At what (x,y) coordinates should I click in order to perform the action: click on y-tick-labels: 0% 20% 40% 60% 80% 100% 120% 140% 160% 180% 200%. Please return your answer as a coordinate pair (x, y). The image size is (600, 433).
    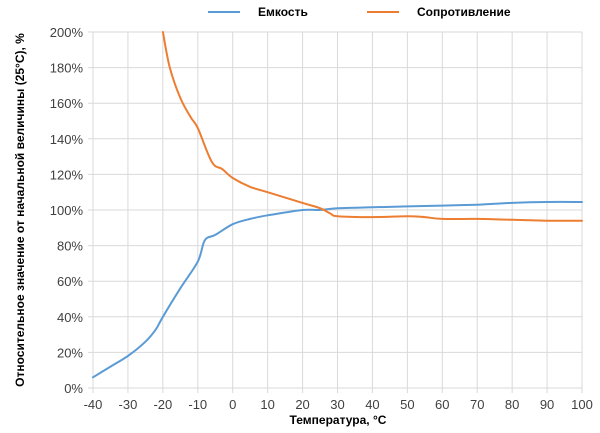
    Looking at the image, I should click on (67, 210).